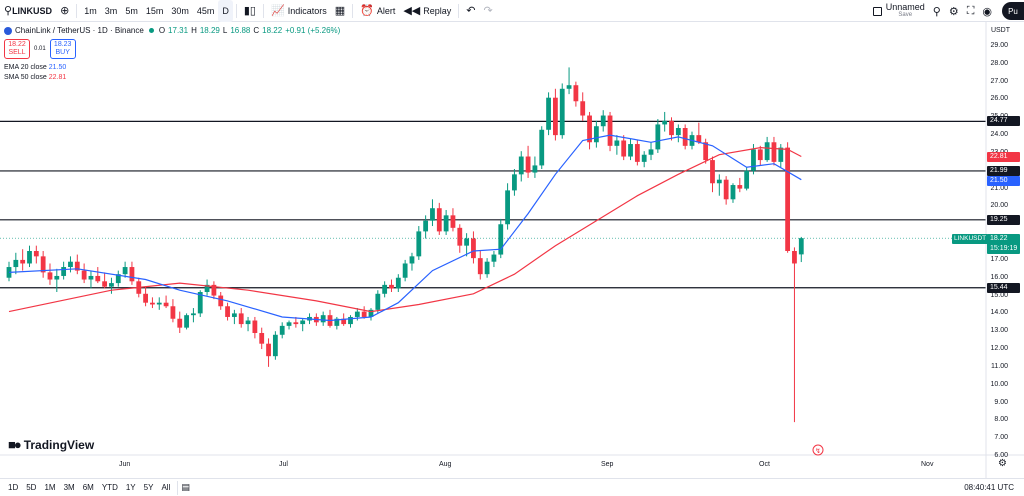  What do you see at coordinates (172, 67) in the screenshot?
I see `ema-legend: EMA 20 close 21.50` at bounding box center [172, 67].